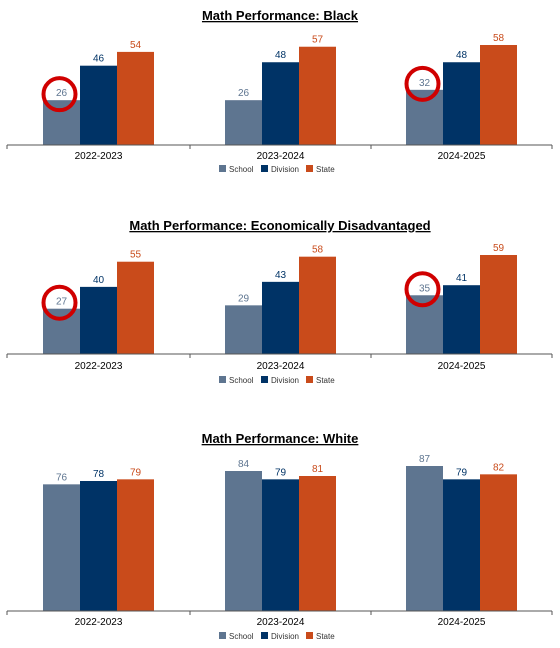  What do you see at coordinates (99, 280) in the screenshot?
I see `data-label: 40` at bounding box center [99, 280].